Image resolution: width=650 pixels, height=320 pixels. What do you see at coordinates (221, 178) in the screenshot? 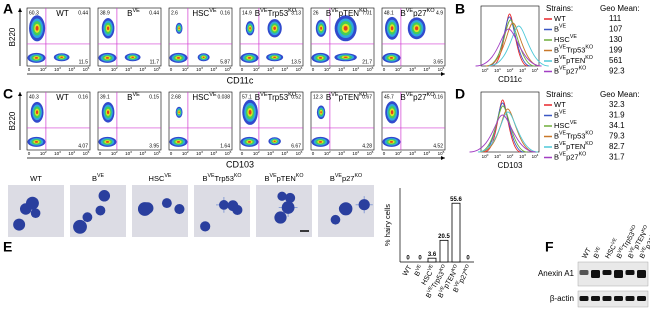
I see `image-title: BVETrp53KO` at bounding box center [221, 178].